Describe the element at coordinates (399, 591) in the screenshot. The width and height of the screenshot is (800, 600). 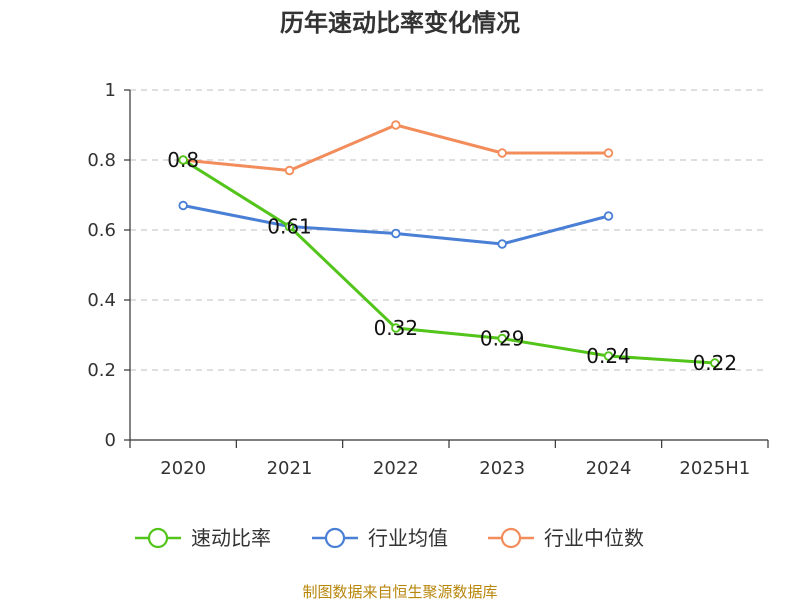
I see `source-note: 制图数据来自恒生聚源数据库` at that location.